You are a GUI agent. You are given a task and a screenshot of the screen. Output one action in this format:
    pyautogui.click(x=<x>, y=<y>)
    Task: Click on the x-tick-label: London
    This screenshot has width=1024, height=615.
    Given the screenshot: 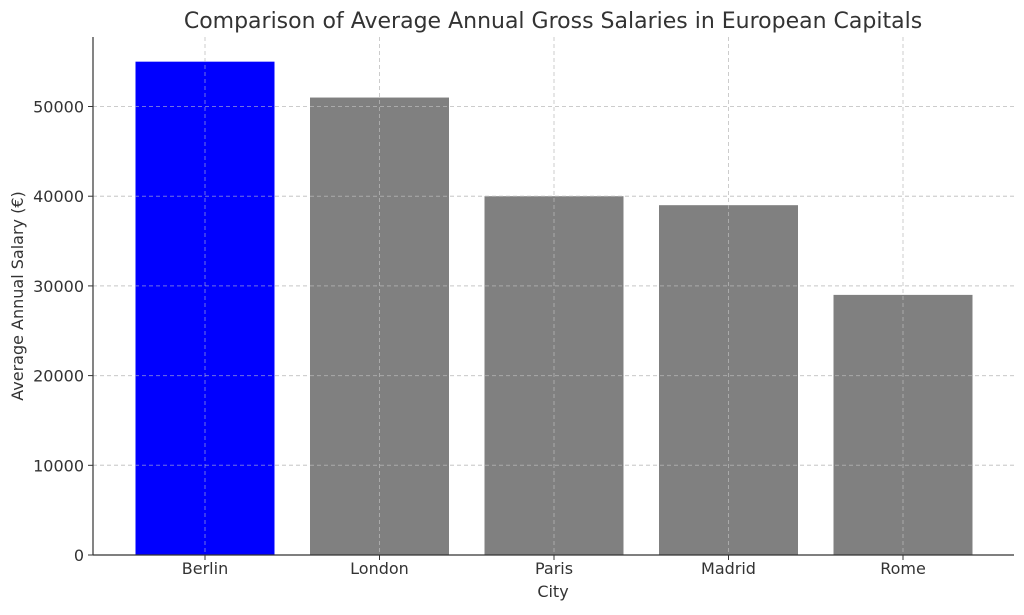 What is the action you would take?
    pyautogui.click(x=379, y=568)
    